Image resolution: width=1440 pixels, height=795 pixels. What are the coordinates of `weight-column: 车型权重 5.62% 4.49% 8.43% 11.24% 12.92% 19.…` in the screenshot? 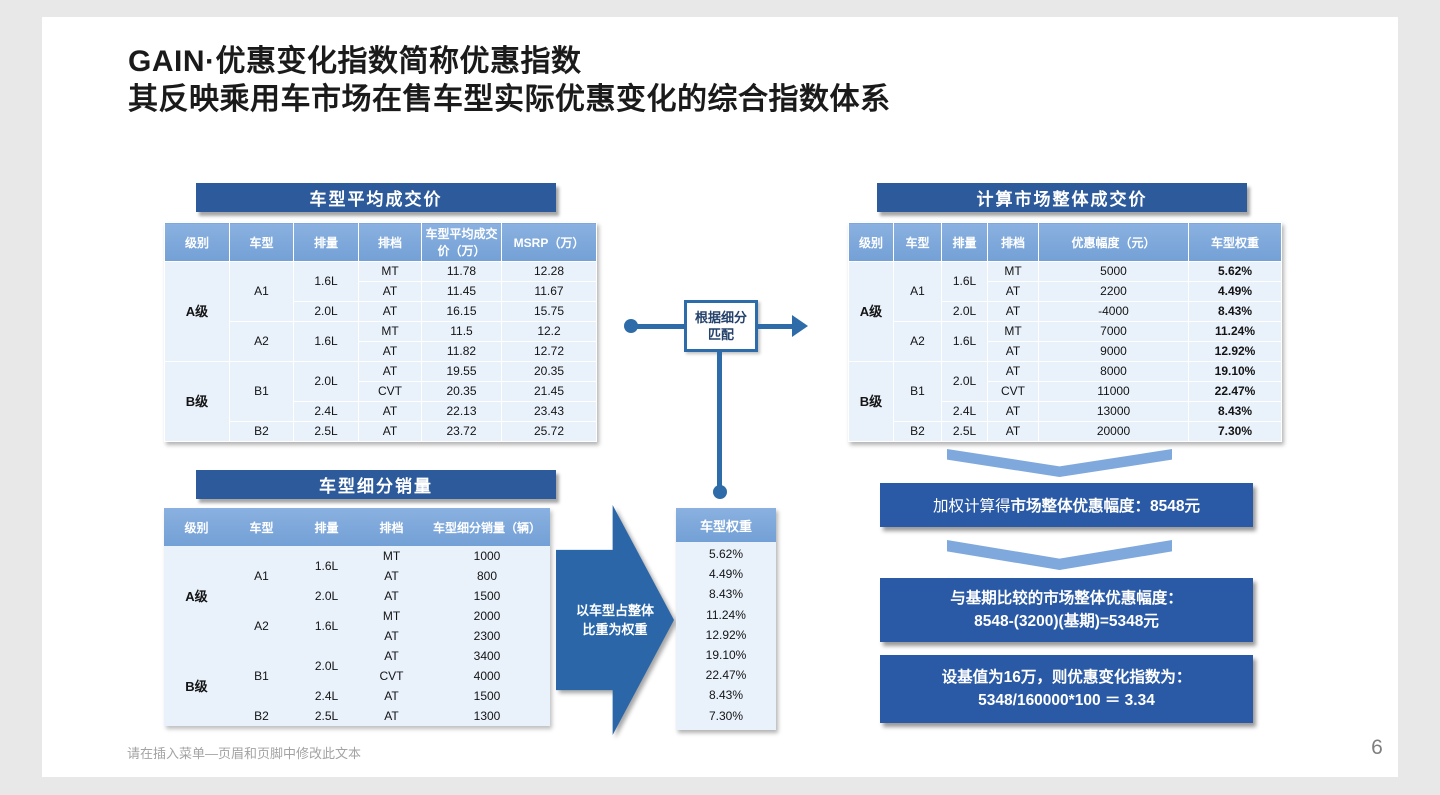 It's located at (726, 619).